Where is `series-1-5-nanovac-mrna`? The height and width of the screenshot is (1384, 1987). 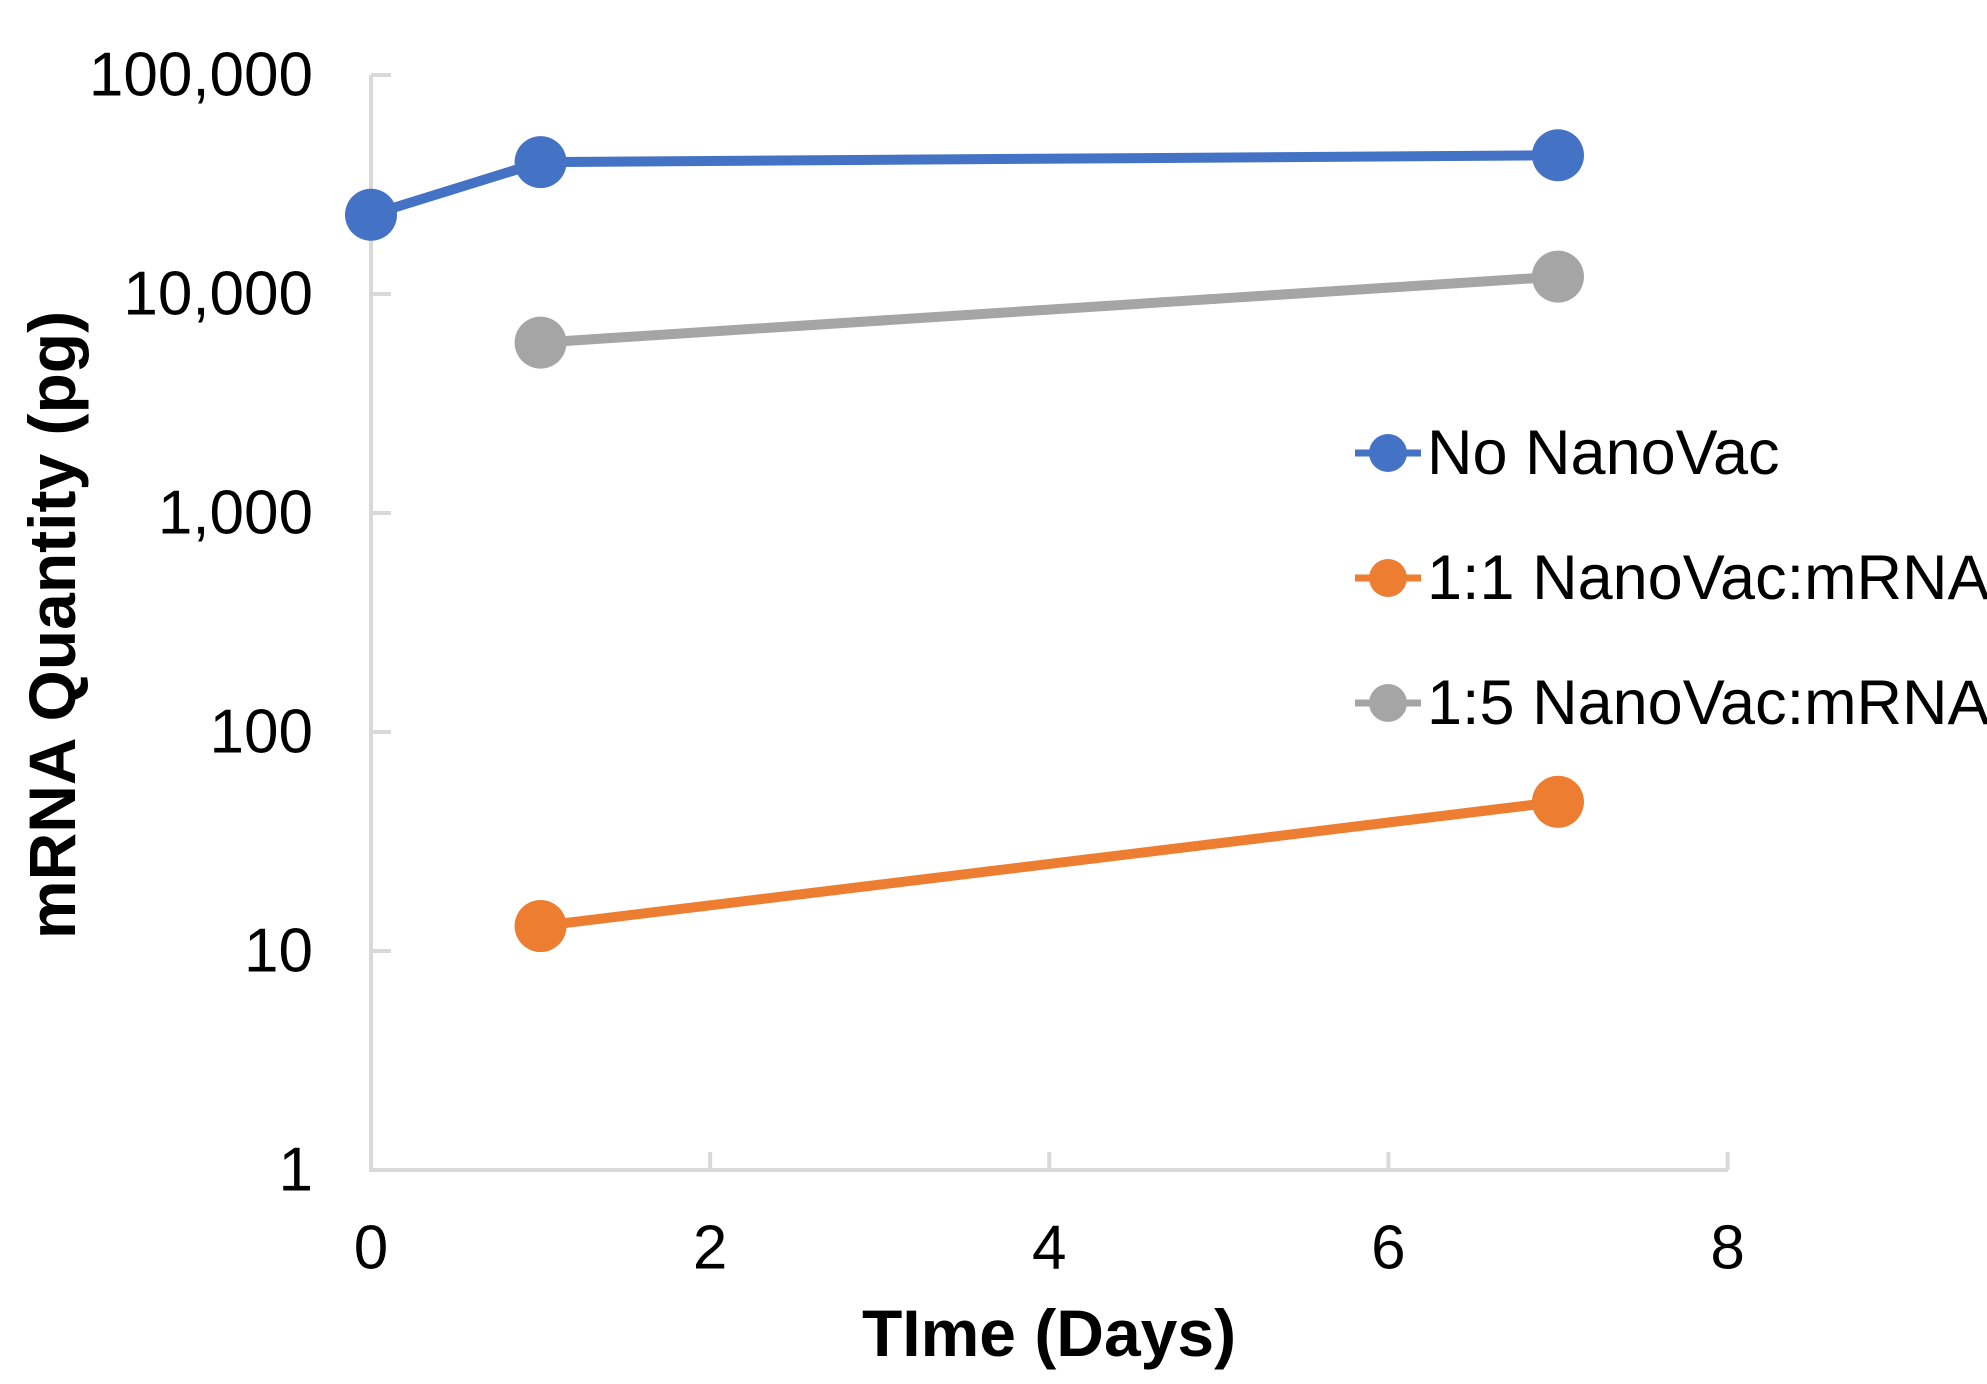 series-1-5-nanovac-mrna is located at coordinates (1049, 309).